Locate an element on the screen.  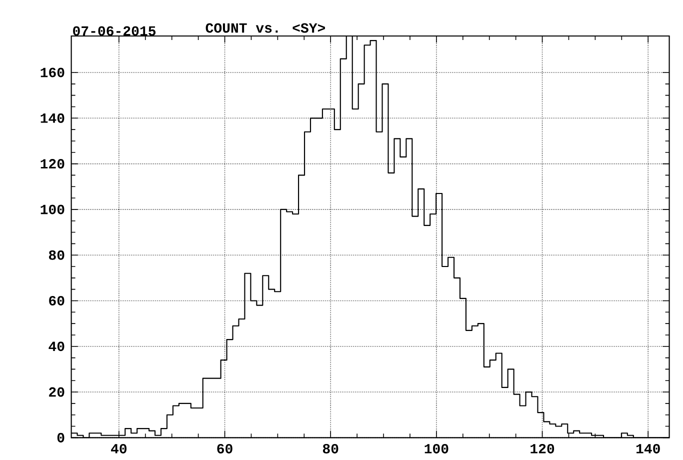
y-tick-label: 140 is located at coordinates (52, 118).